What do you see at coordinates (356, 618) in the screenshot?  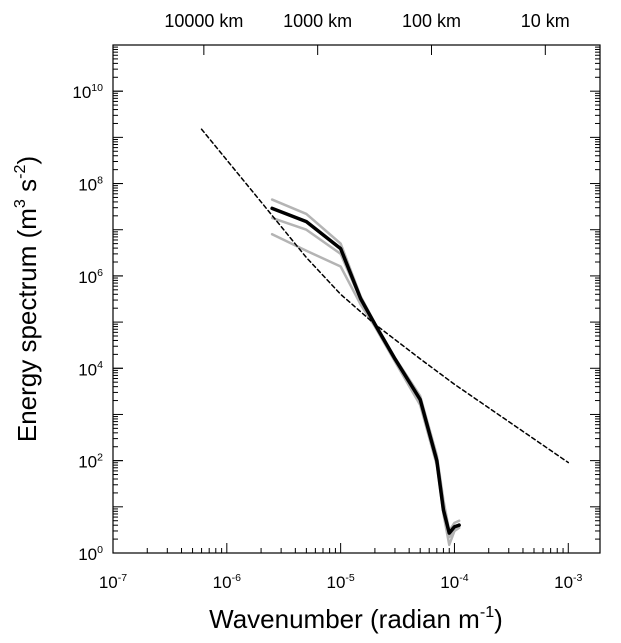 I see `x-axis-title: Wavenumber (radian m-1)` at bounding box center [356, 618].